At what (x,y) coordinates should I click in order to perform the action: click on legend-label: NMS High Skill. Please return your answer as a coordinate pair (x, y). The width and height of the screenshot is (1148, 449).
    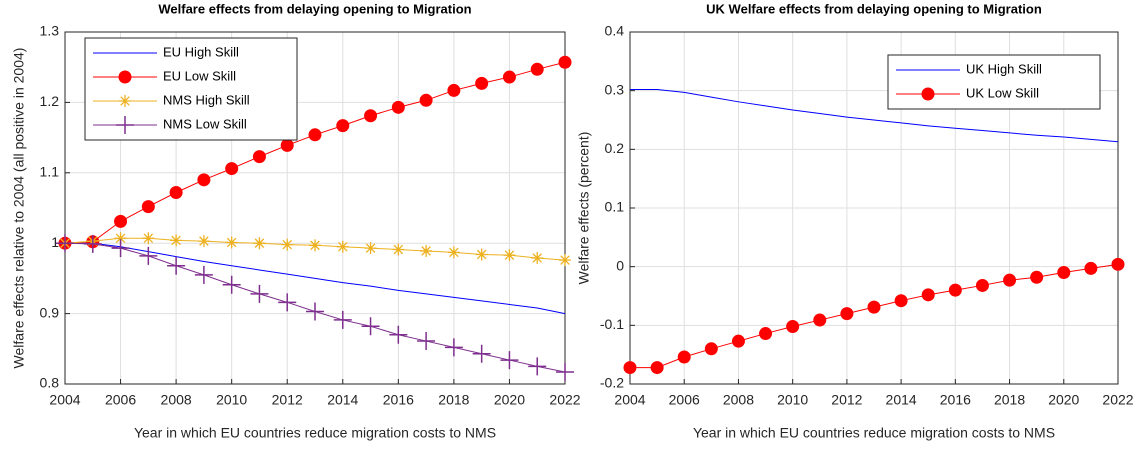
    Looking at the image, I should click on (206, 99).